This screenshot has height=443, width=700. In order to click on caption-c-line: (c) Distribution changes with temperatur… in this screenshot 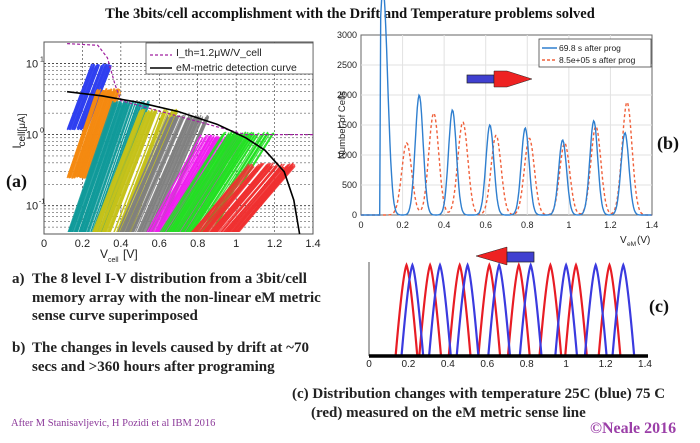, I will do `click(479, 394)`.